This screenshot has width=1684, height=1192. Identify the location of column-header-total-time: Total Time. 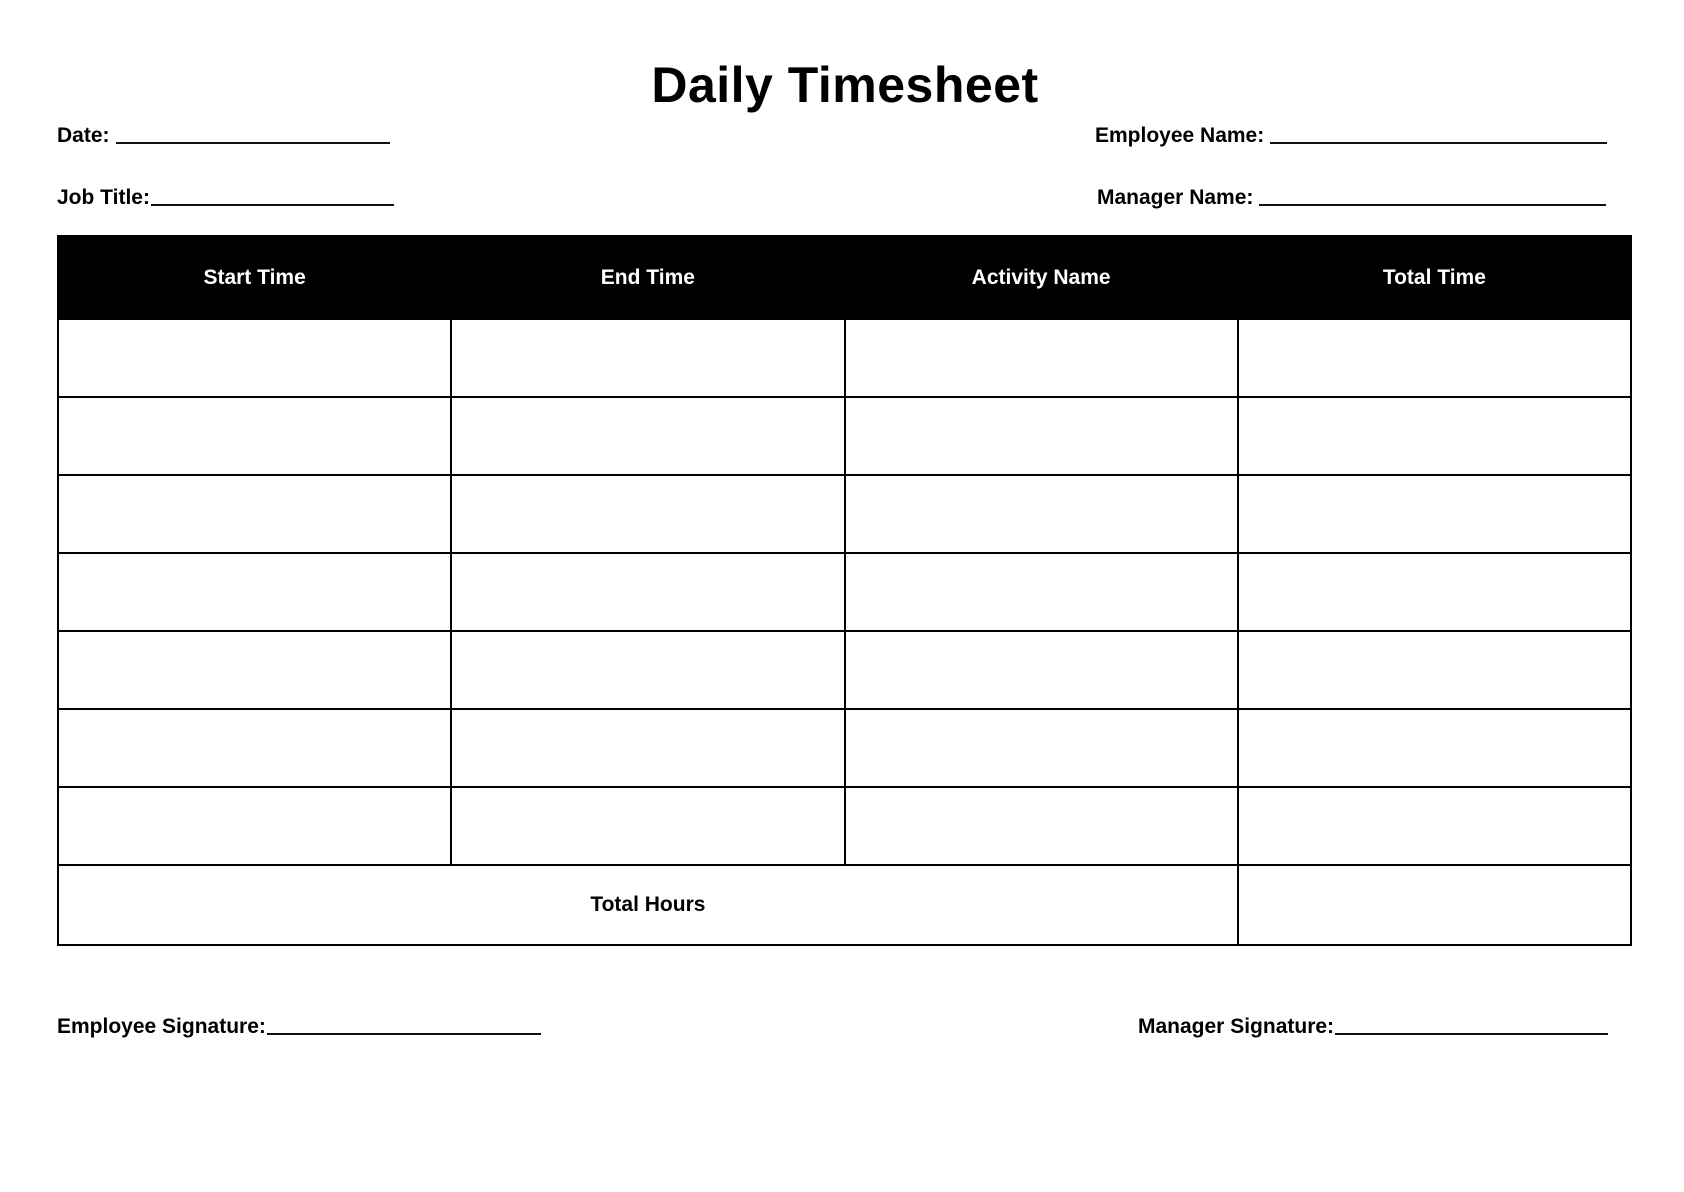
(1434, 277).